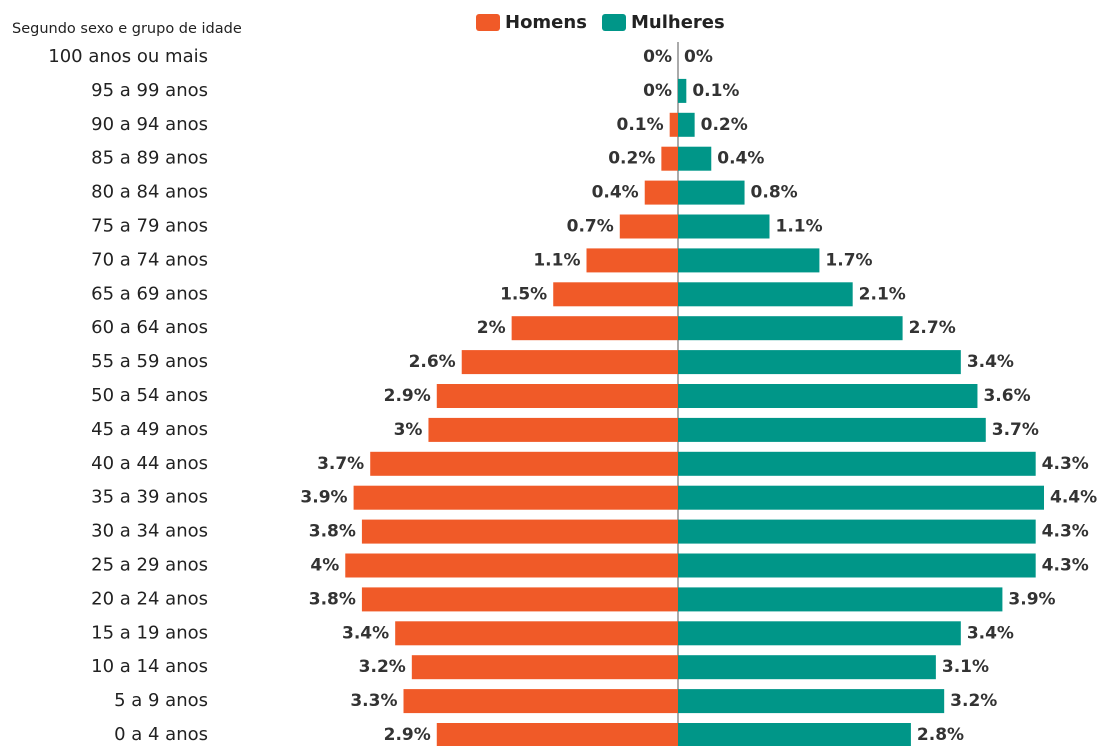 Image resolution: width=1101 pixels, height=746 pixels. I want to click on category-label: 75 a 79 anos, so click(149, 226).